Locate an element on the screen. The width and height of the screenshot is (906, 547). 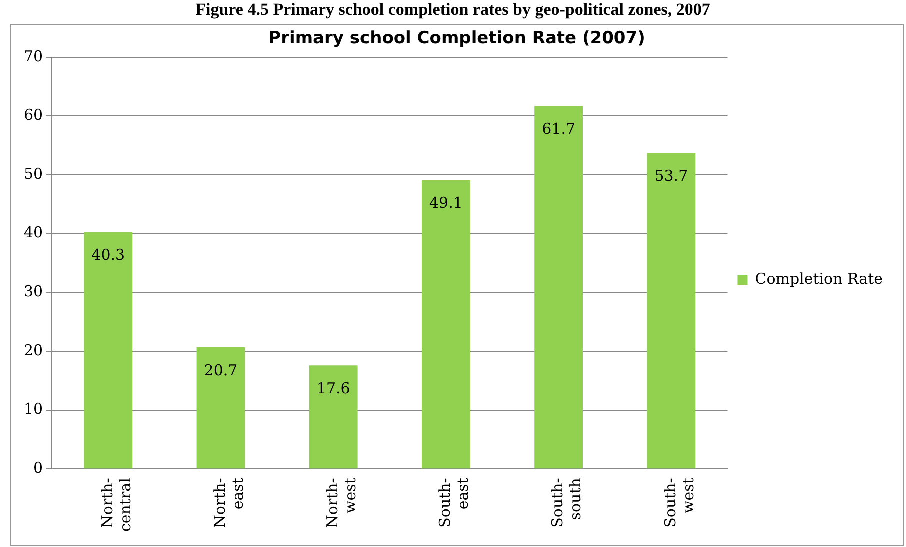
data-label: 40.3 is located at coordinates (109, 255).